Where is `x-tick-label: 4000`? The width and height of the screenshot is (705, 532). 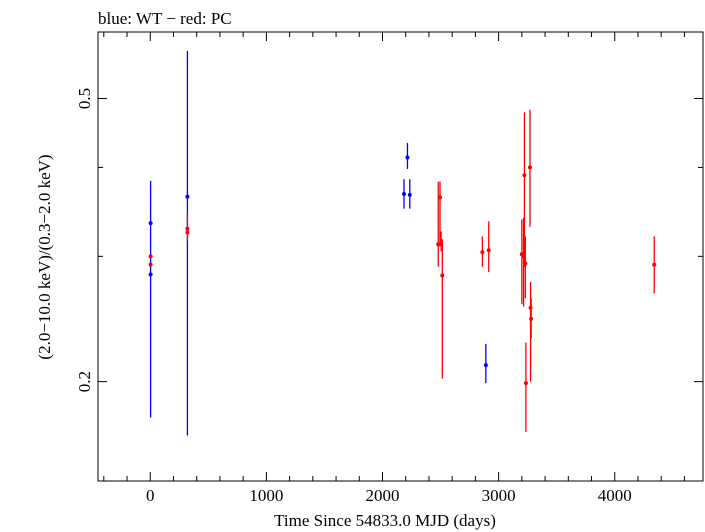
x-tick-label: 4000 is located at coordinates (615, 495).